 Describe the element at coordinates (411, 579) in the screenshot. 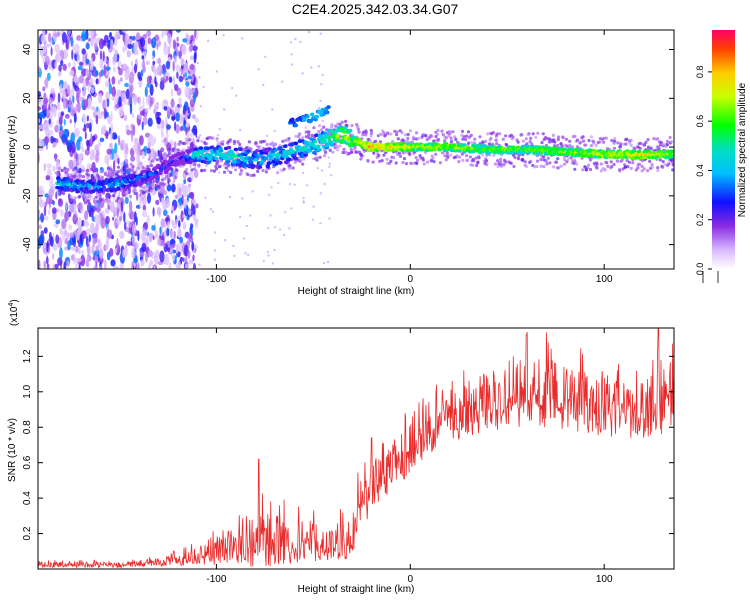

I see `snr-xtick-label: 0` at that location.